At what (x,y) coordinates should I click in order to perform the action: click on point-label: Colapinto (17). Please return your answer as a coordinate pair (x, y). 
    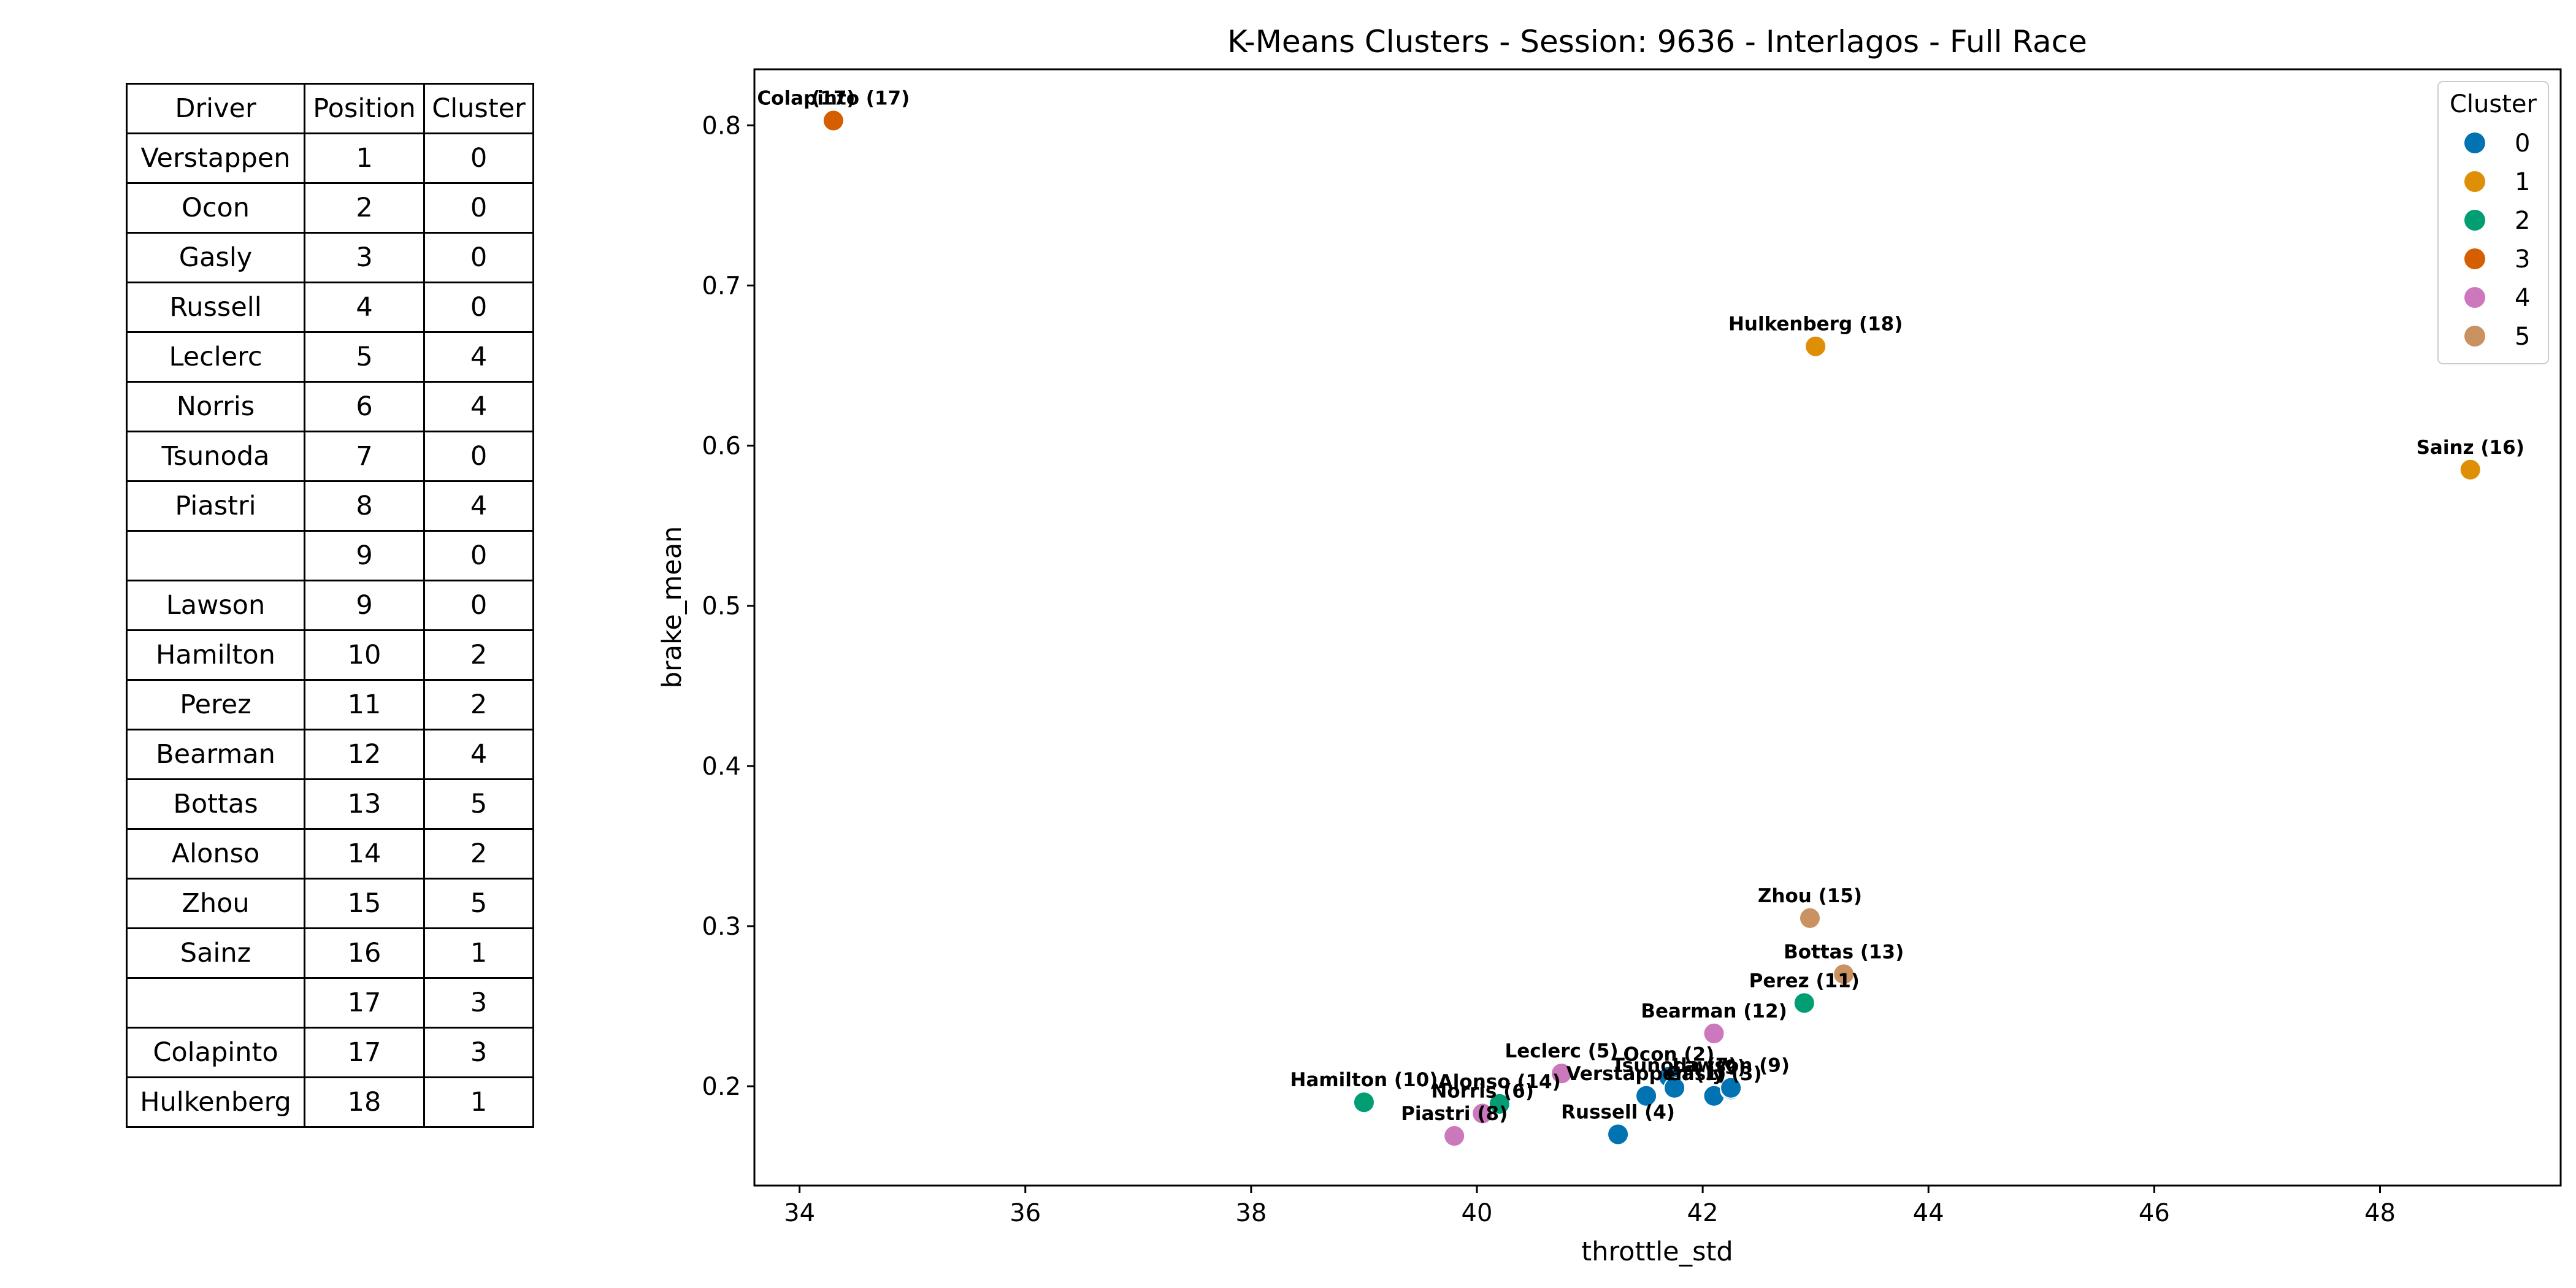
    Looking at the image, I should click on (833, 99).